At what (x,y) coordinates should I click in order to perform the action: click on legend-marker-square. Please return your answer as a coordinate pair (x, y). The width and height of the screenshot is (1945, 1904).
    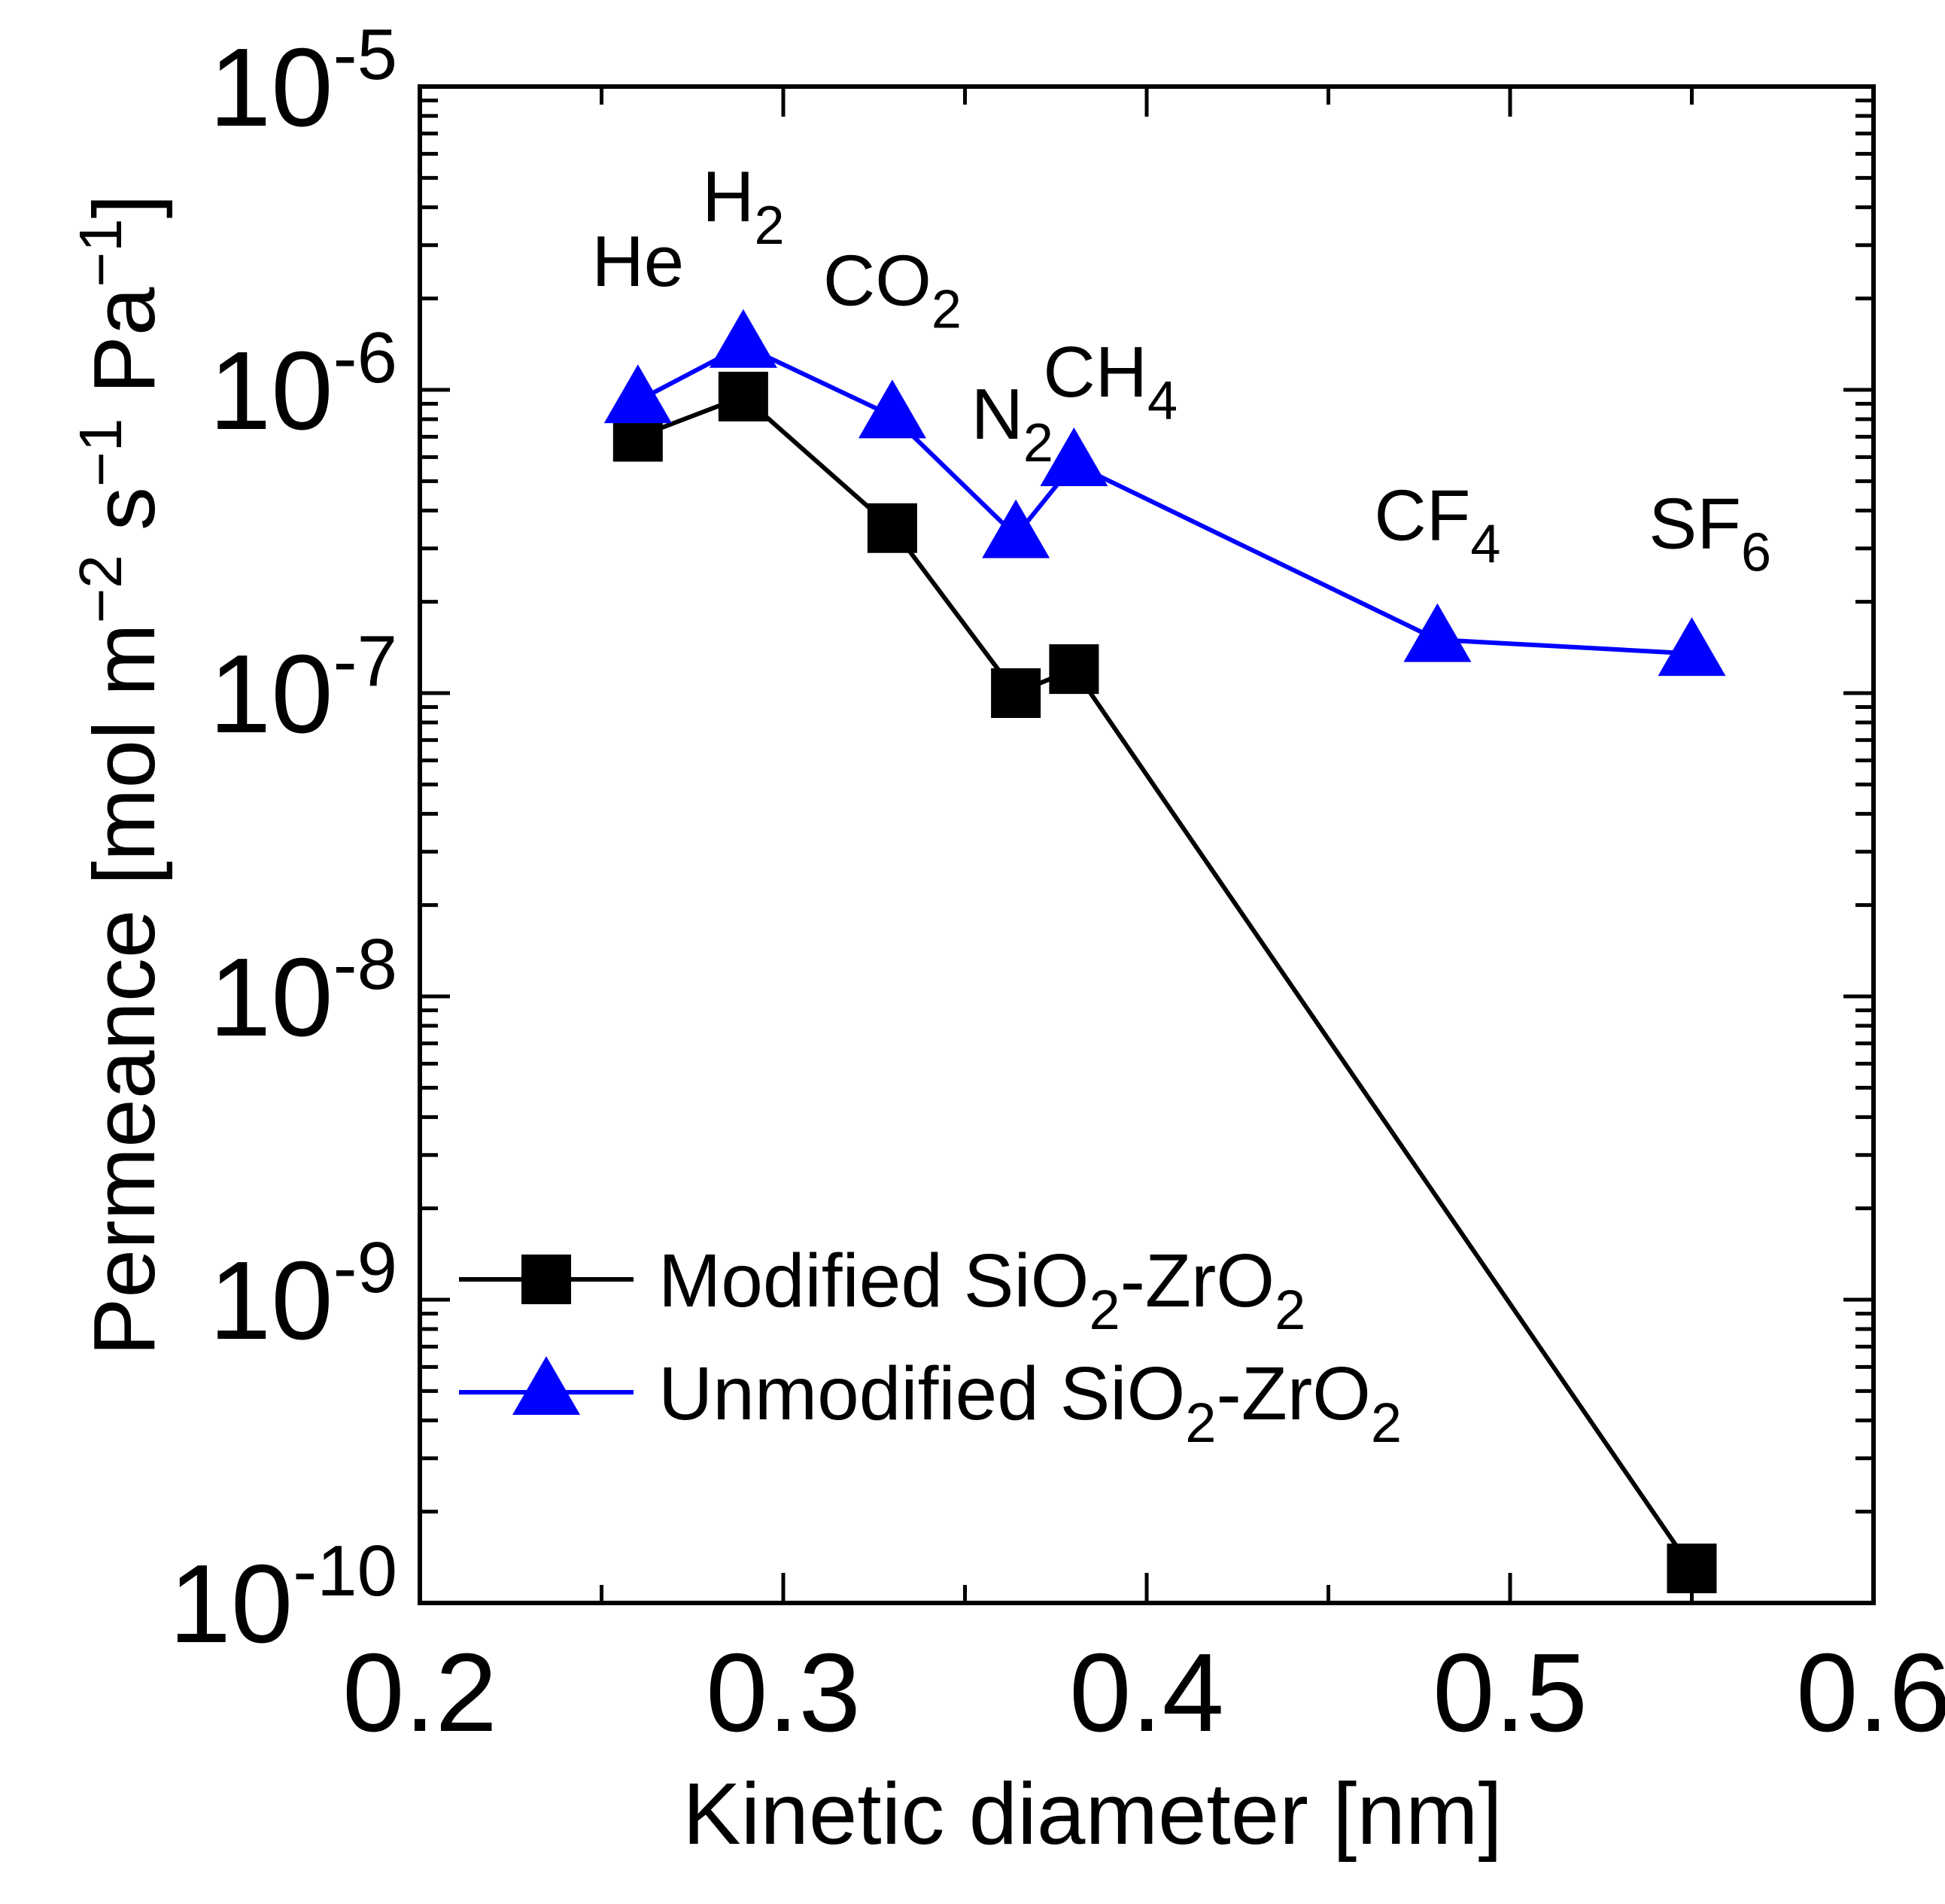
    Looking at the image, I should click on (546, 1279).